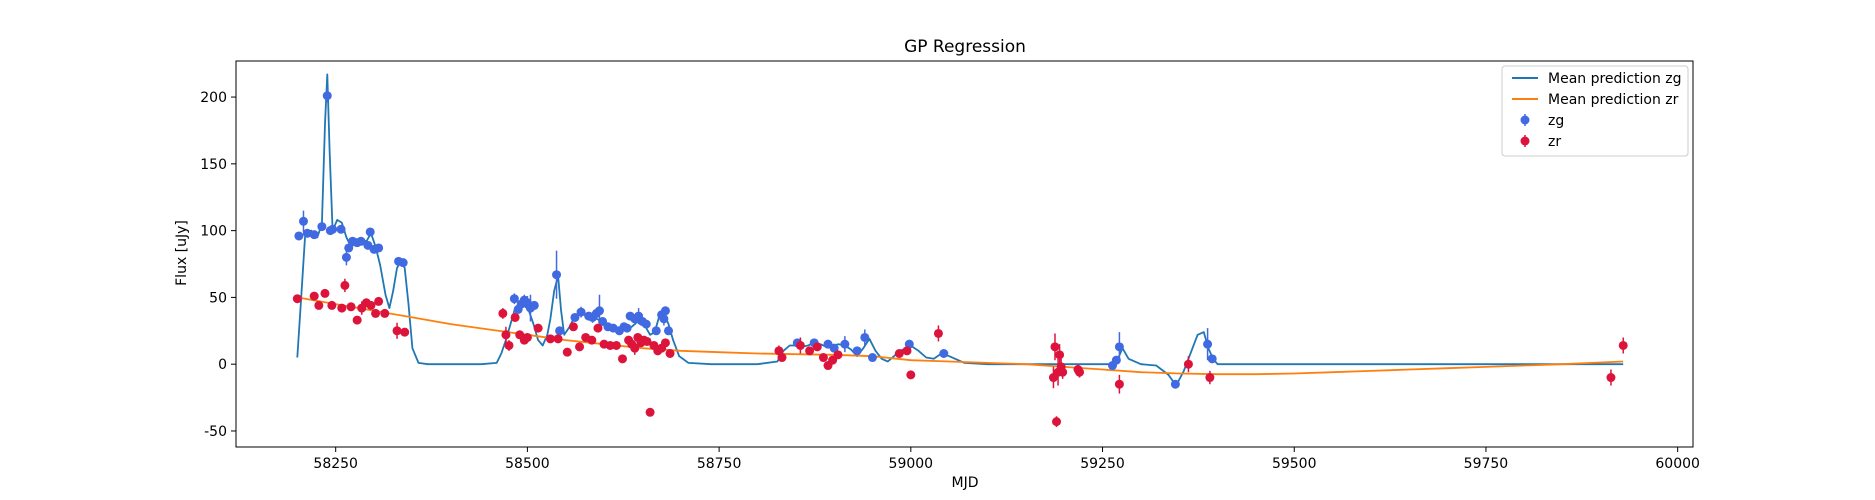 The width and height of the screenshot is (1875, 500). I want to click on legend-label: zg, so click(1556, 121).